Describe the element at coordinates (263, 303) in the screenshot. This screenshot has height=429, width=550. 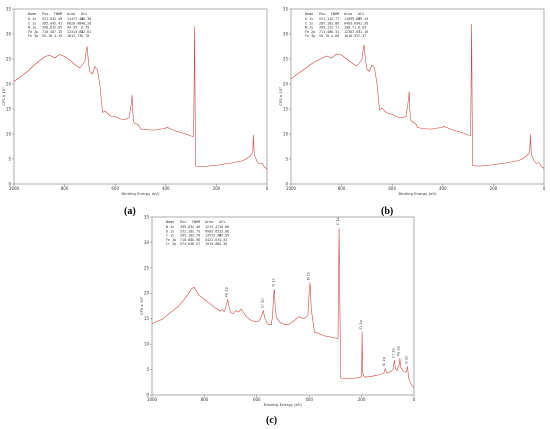
I see `peak-label: Cr 2p` at that location.